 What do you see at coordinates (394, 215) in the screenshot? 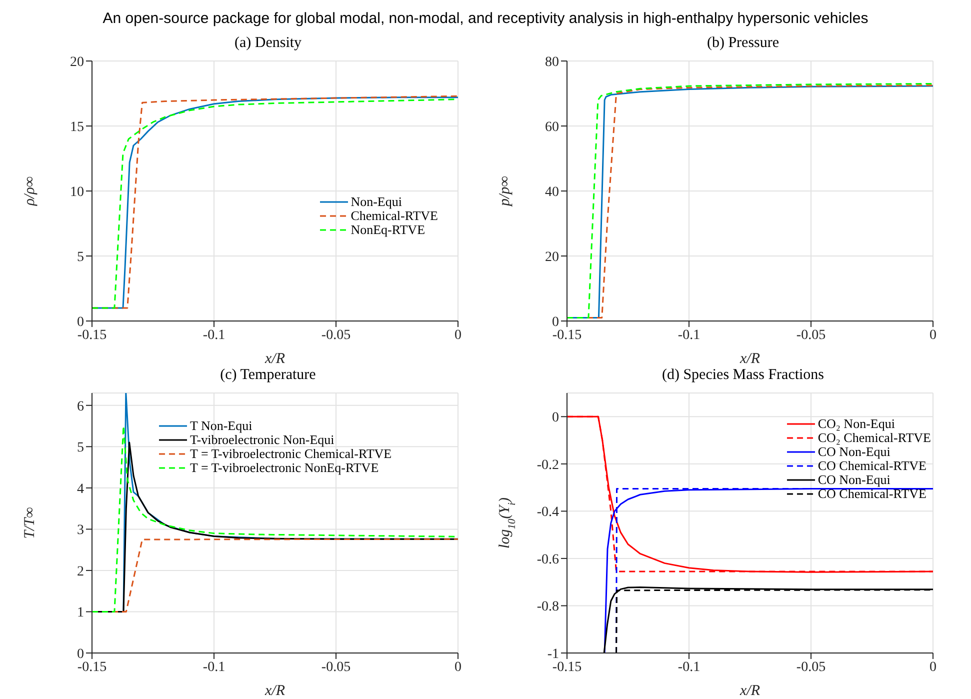
I see `legend-label: Chemical-RTVE` at bounding box center [394, 215].